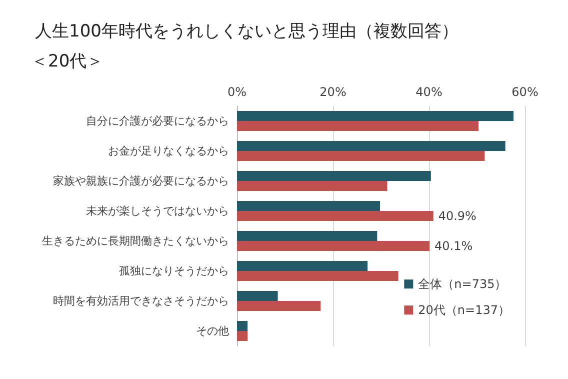  Describe the element at coordinates (462, 284) in the screenshot. I see `legend-label: 全体（n=735）` at that location.